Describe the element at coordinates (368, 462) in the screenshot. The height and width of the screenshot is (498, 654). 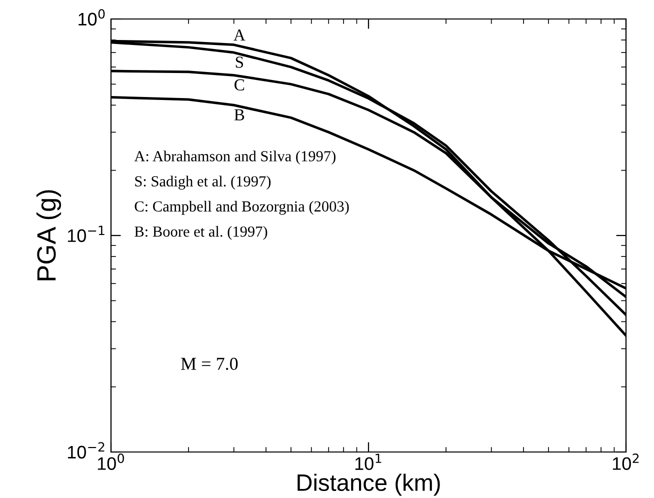
I see `x-tick-label: 10$^{1}$` at that location.